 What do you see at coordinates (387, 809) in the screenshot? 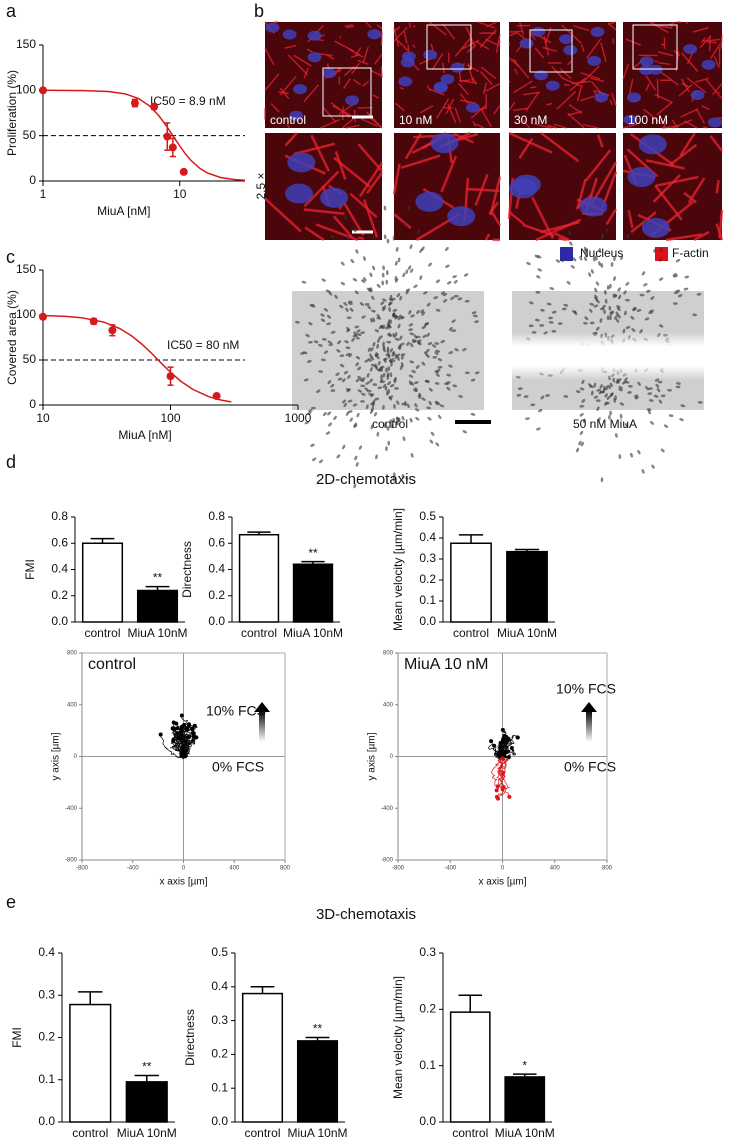
I see `y-tick-label: -400` at bounding box center [387, 809].